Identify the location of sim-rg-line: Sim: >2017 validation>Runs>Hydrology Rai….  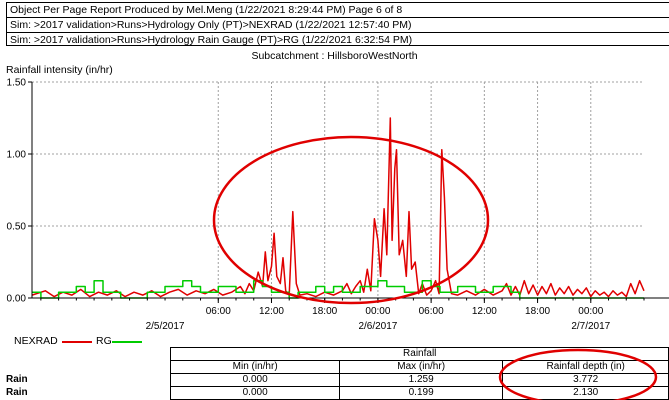
(338, 39).